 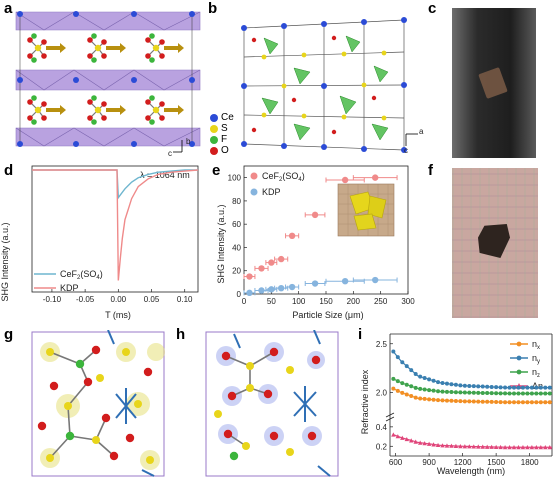 What do you see at coordinates (230, 150) in the screenshot?
I see `legend-item-o: O` at bounding box center [230, 150].